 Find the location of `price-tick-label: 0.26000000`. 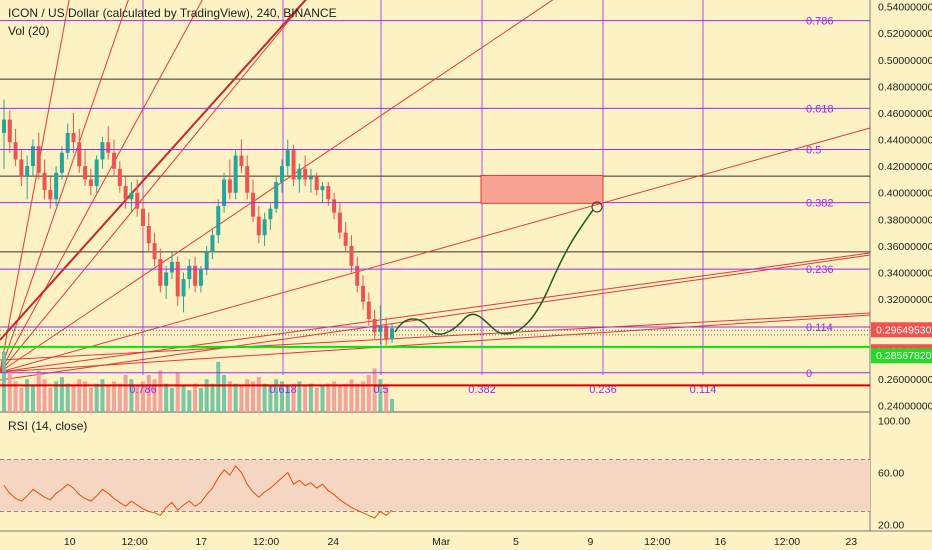

price-tick-label: 0.26000000 is located at coordinates (905, 380).